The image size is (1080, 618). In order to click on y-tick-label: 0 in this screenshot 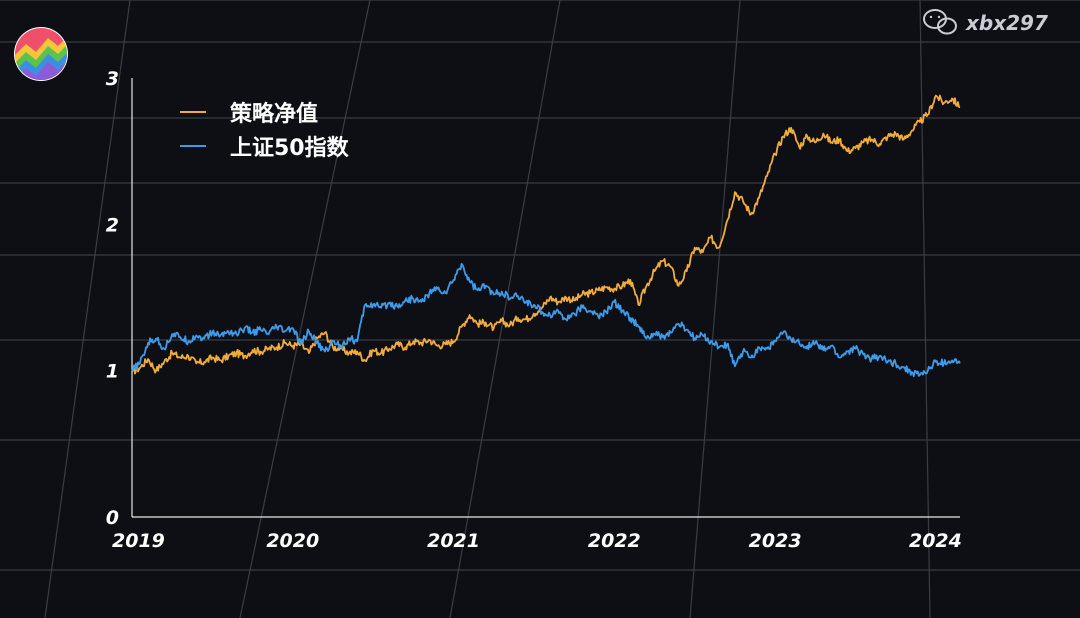, I will do `click(112, 518)`.